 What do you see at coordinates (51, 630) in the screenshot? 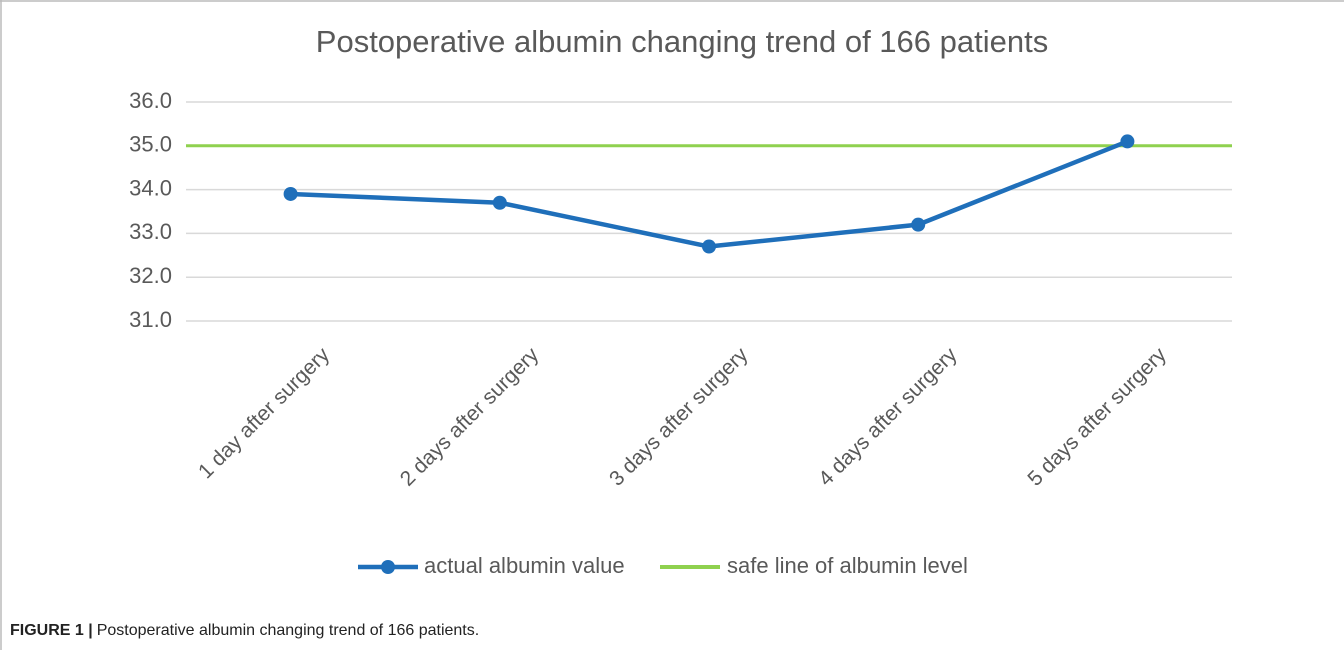
I see `caption-label: FIGURE 1 |` at bounding box center [51, 630].